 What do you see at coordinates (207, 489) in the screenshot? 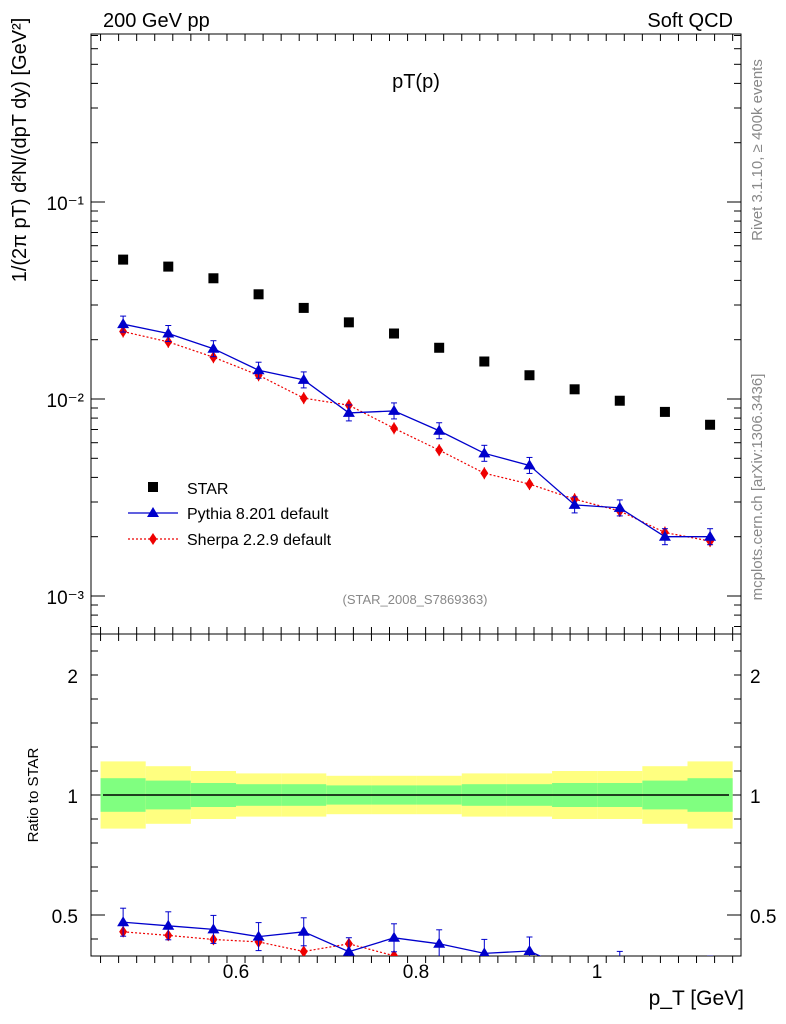
I see `legend-star-label: STAR` at bounding box center [207, 489].